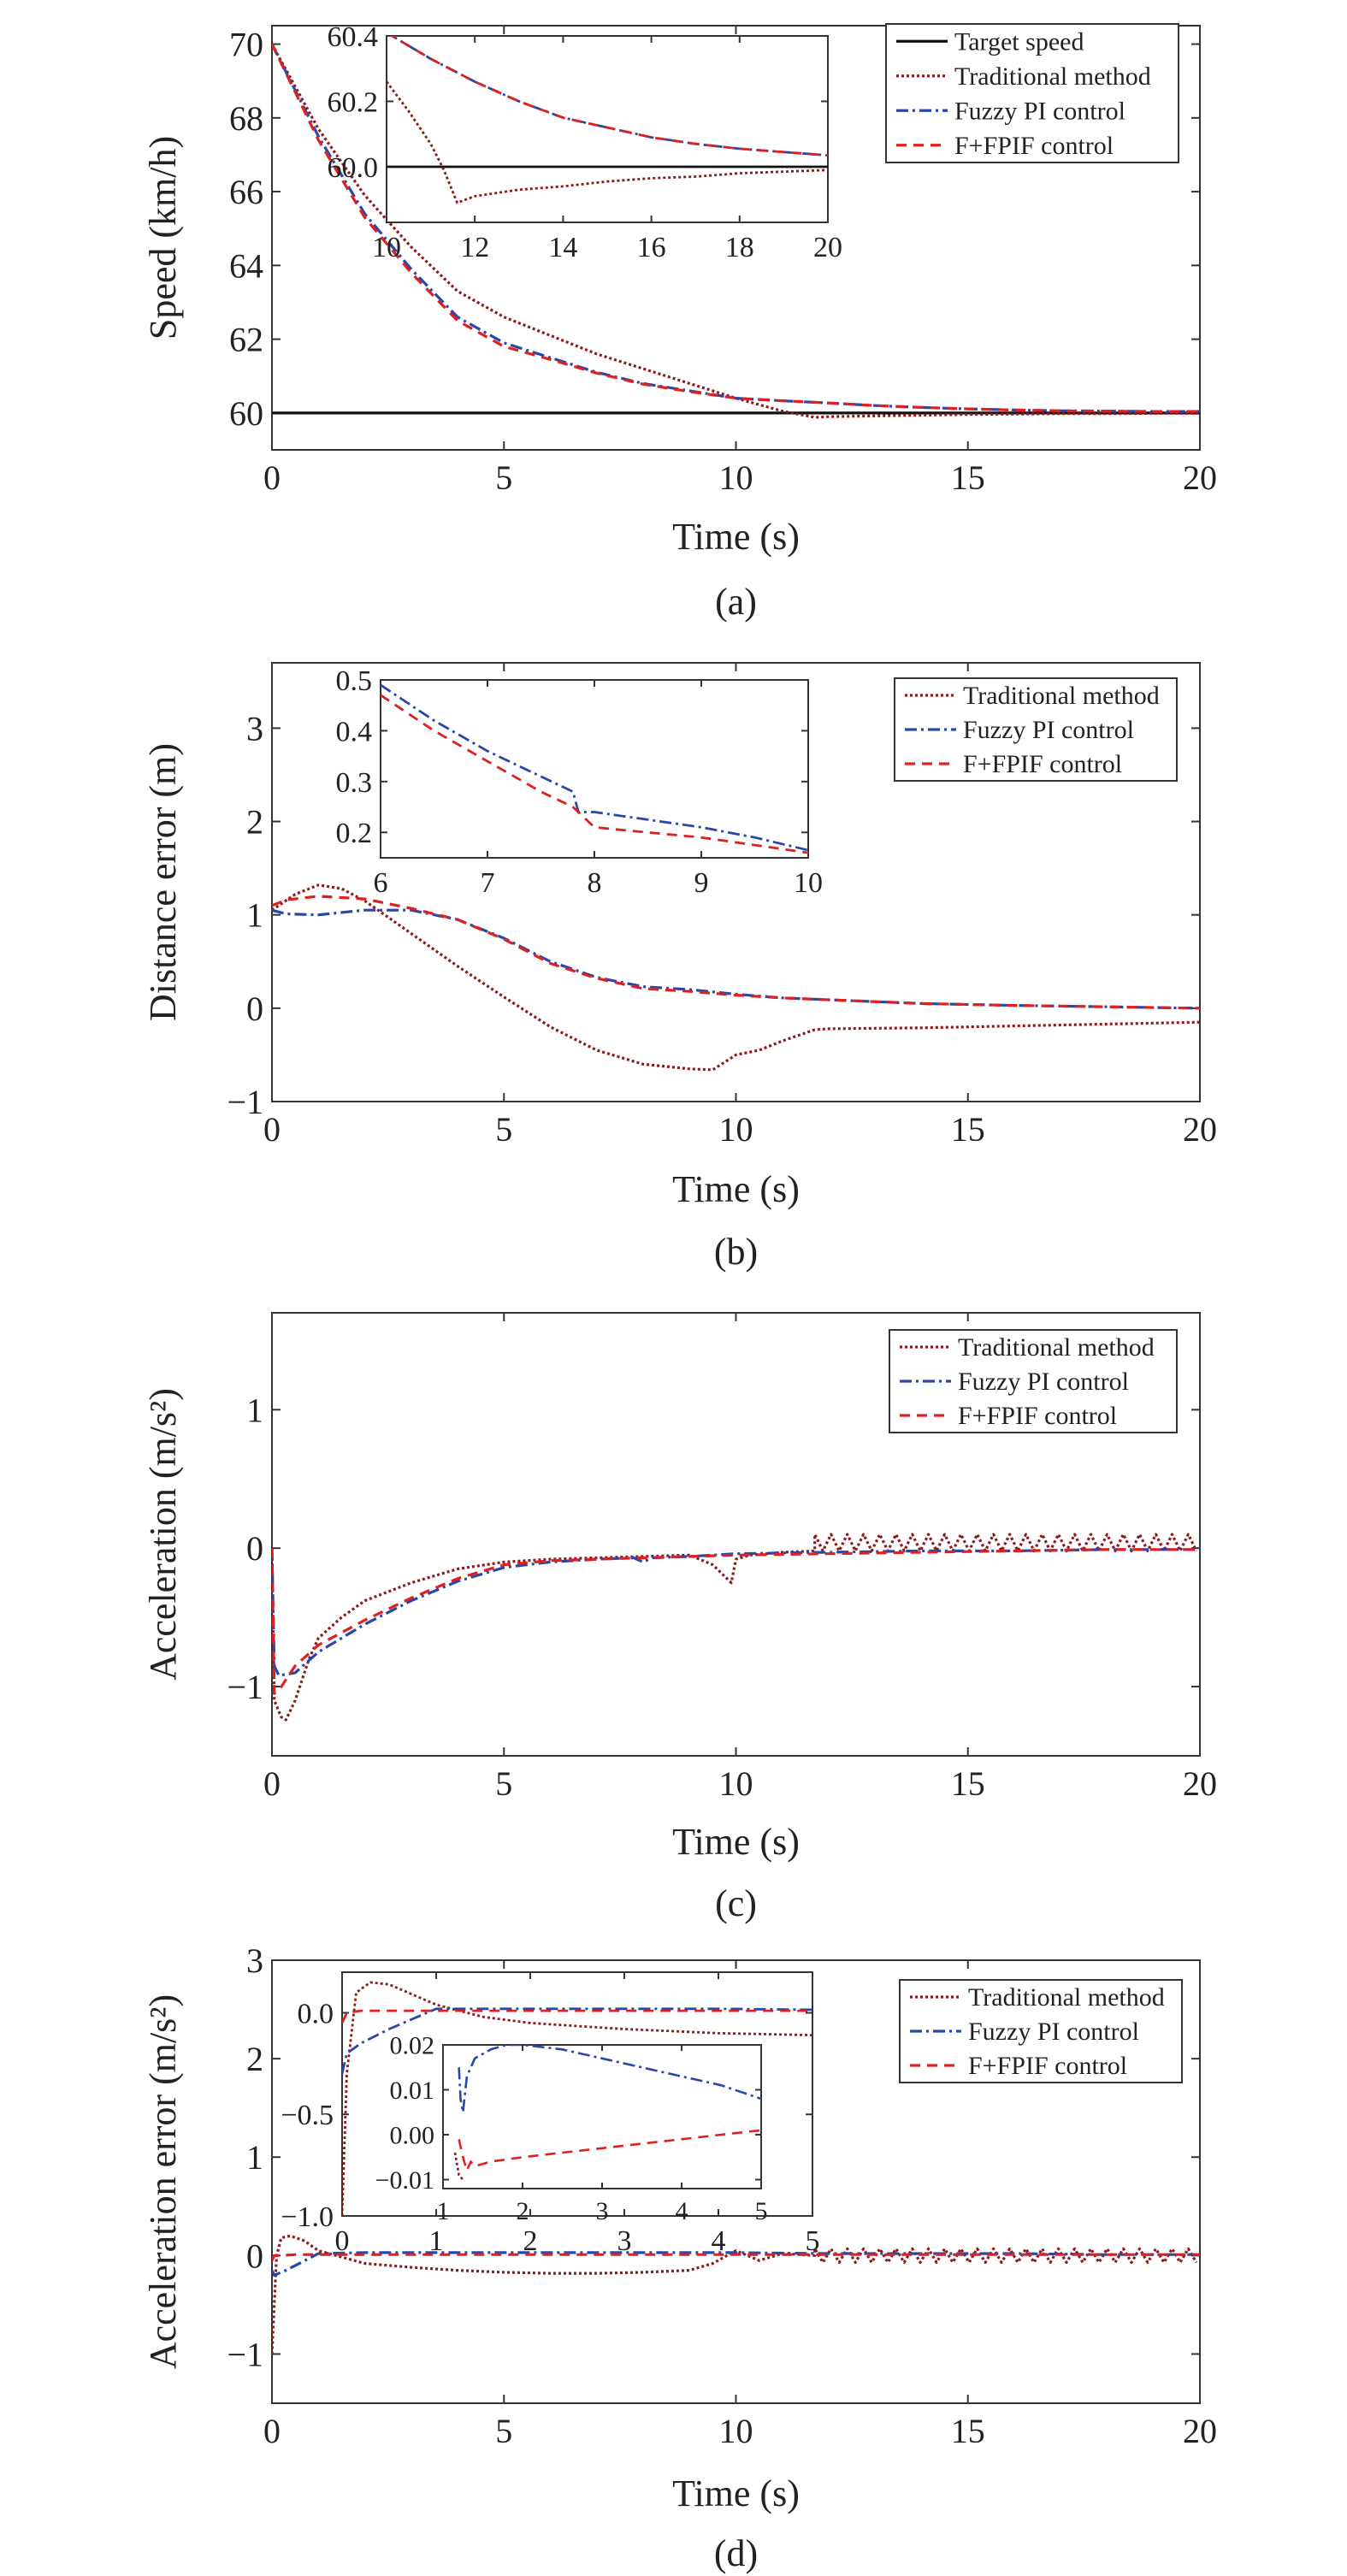 The image size is (1347, 2576). What do you see at coordinates (736, 2553) in the screenshot?
I see `panel-label-d: (d)` at bounding box center [736, 2553].